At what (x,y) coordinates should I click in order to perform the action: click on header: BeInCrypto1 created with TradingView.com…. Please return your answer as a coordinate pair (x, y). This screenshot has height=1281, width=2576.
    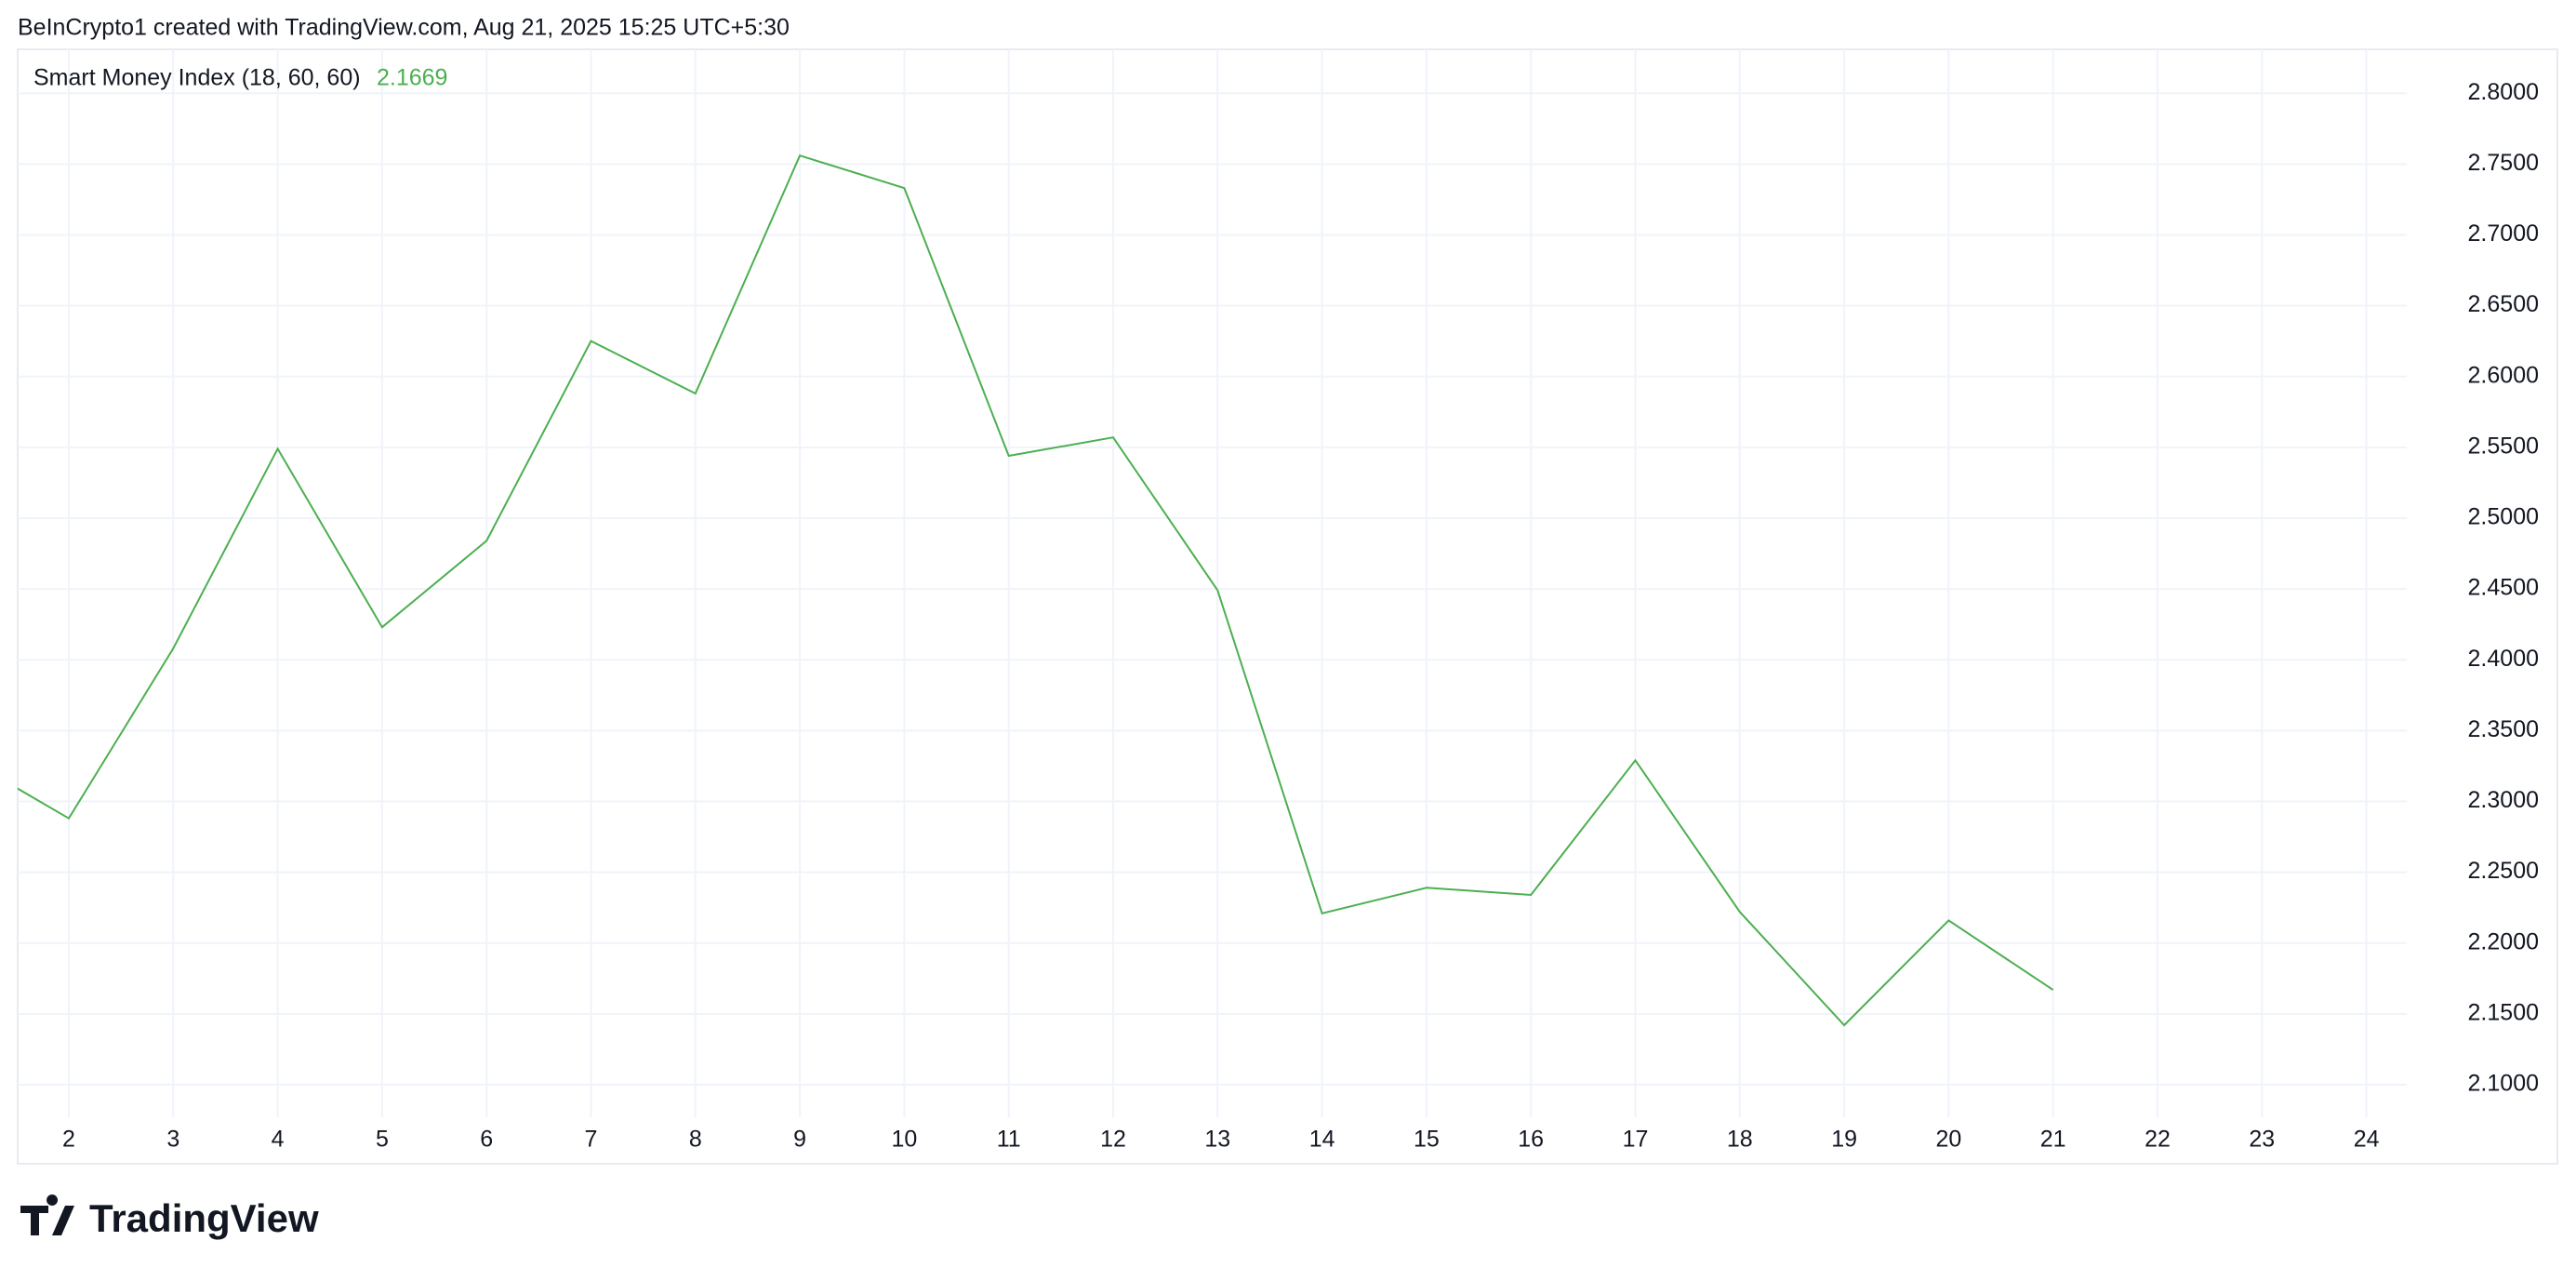
    Looking at the image, I should click on (404, 28).